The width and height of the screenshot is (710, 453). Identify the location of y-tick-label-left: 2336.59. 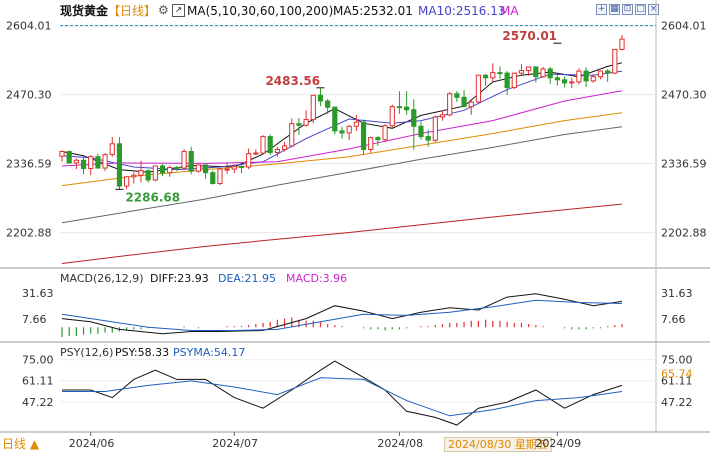
(29, 164).